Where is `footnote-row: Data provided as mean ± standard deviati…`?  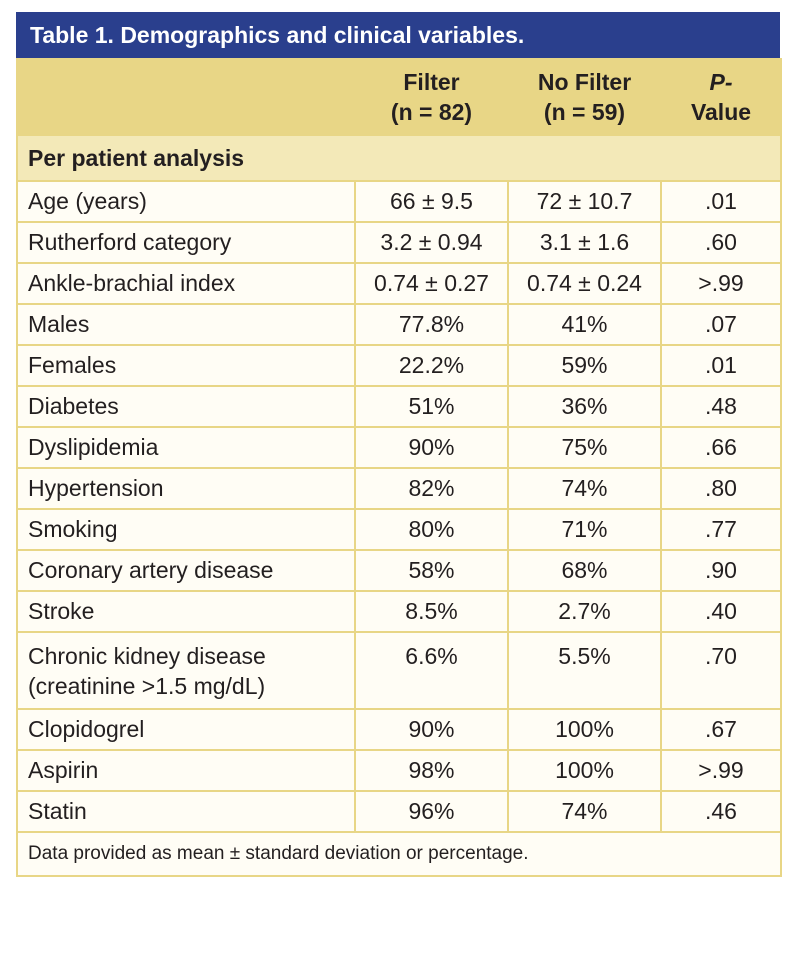
footnote-row: Data provided as mean ± standard deviati… is located at coordinates (399, 854).